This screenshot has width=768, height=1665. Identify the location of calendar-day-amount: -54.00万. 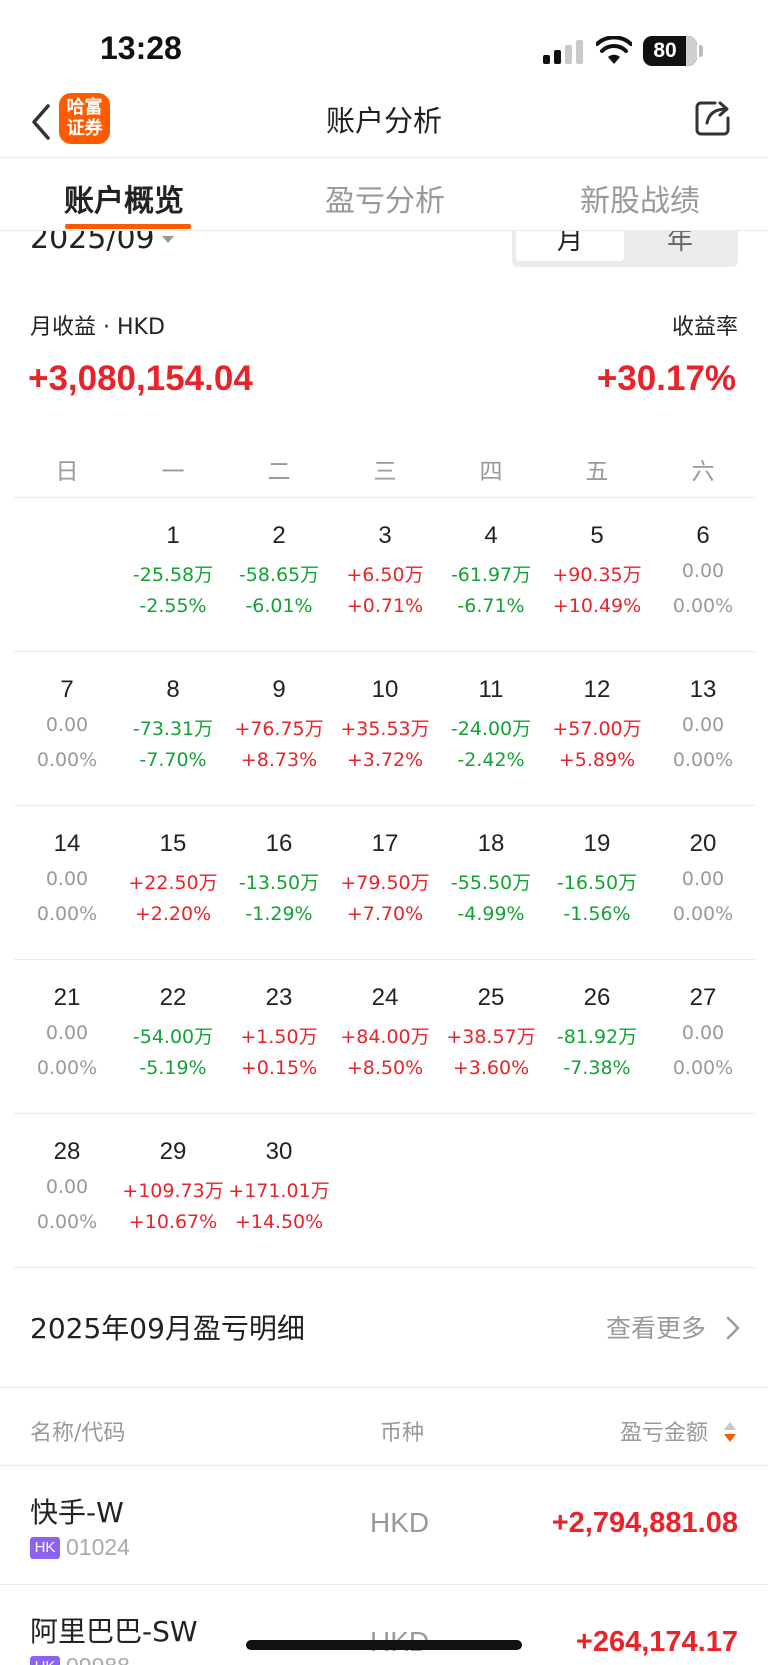
(173, 1037).